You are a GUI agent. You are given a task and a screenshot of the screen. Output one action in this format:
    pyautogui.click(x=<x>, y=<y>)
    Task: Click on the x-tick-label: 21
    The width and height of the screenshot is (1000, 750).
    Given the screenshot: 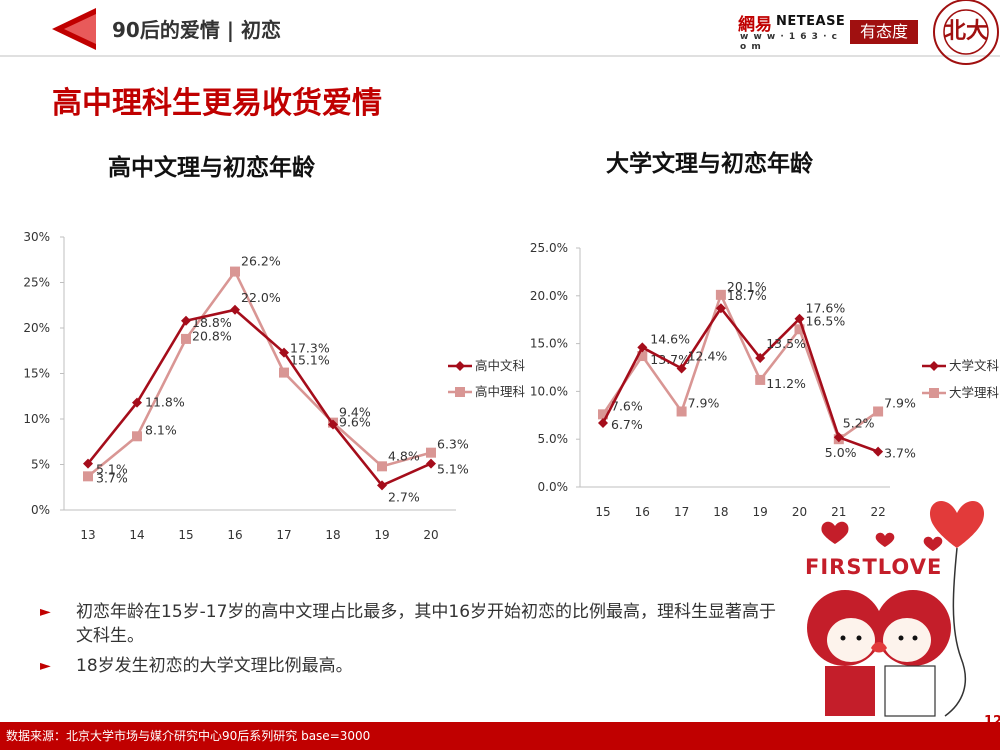 What is the action you would take?
    pyautogui.click(x=838, y=512)
    